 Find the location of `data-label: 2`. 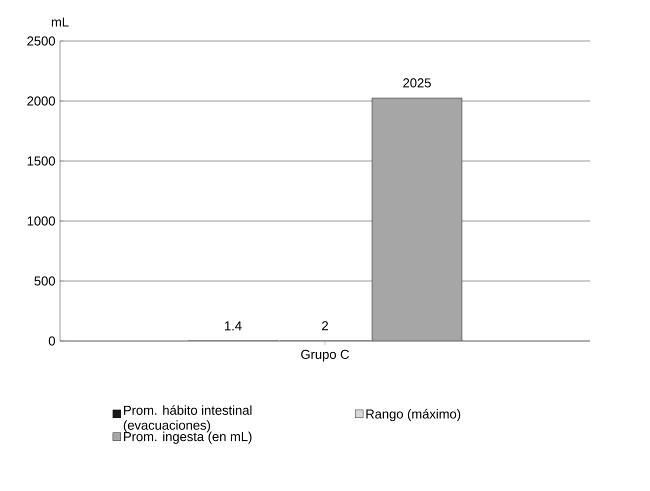

data-label: 2 is located at coordinates (325, 325).